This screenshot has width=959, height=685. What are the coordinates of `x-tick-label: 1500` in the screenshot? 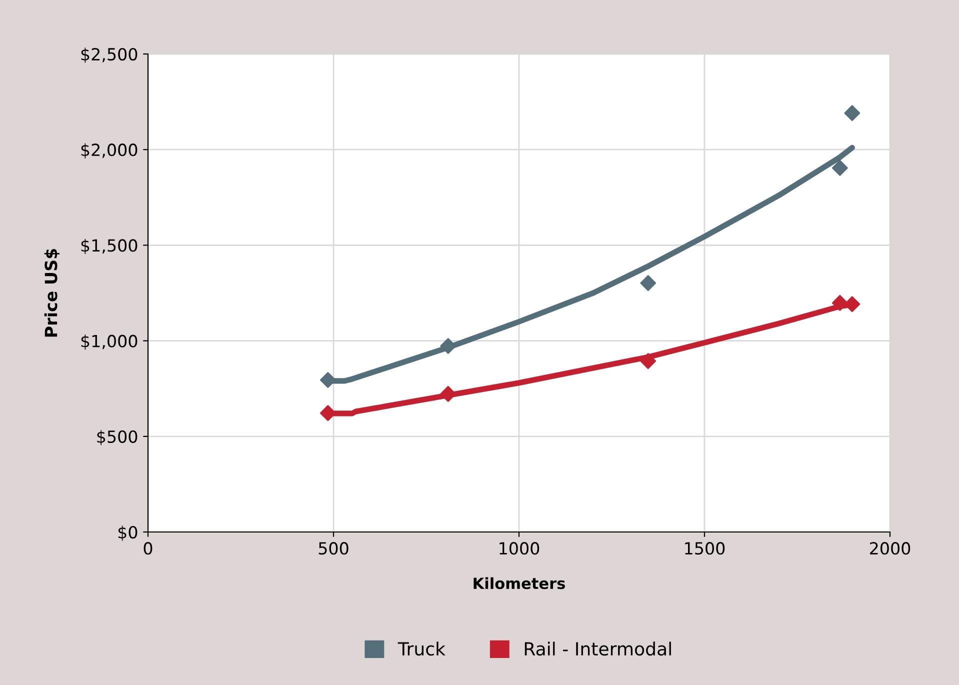 It's located at (705, 548).